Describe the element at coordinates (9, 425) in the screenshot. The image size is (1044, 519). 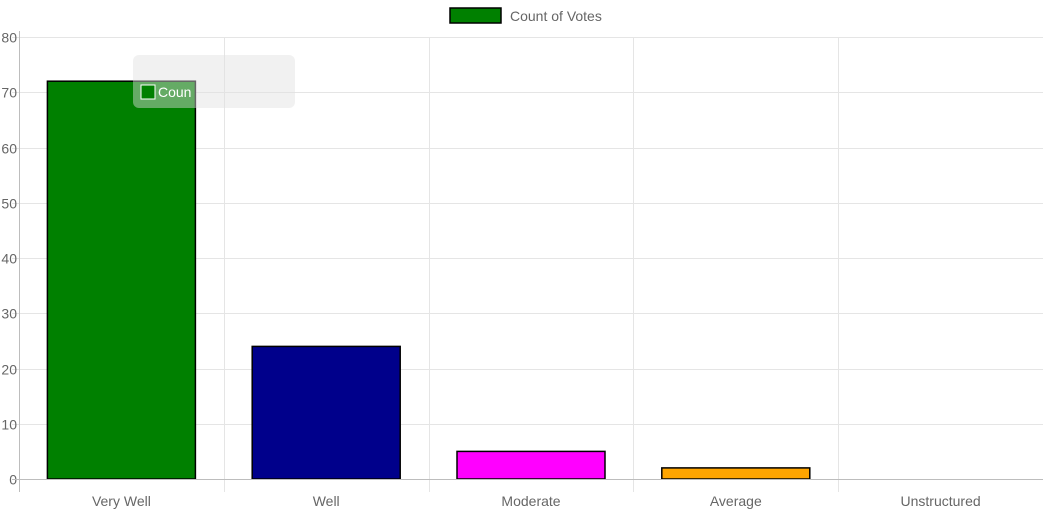
I see `y-tick-label-10: 10` at that location.